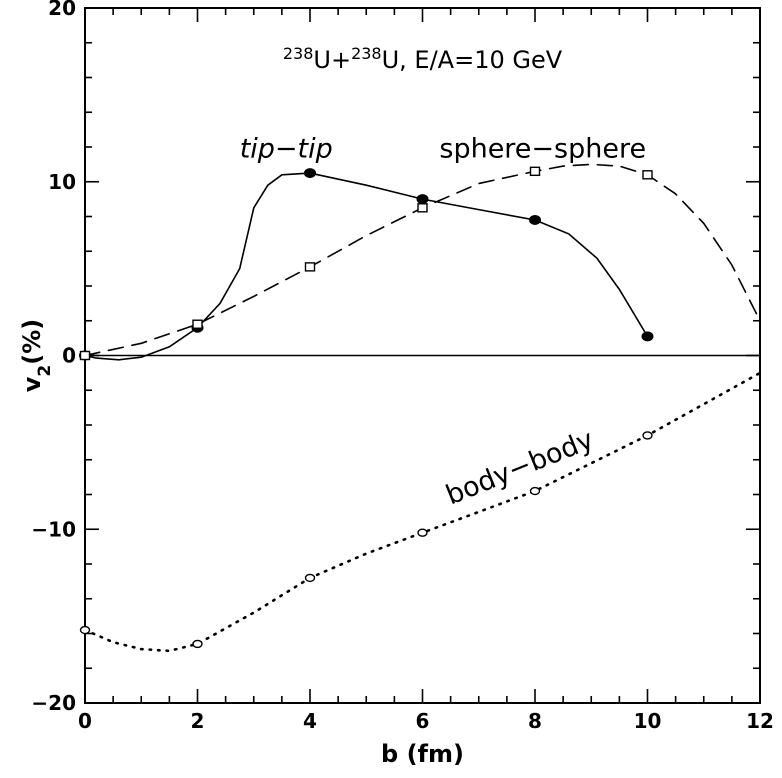 This screenshot has width=782, height=778. I want to click on y-tick-label: 10, so click(62, 182).